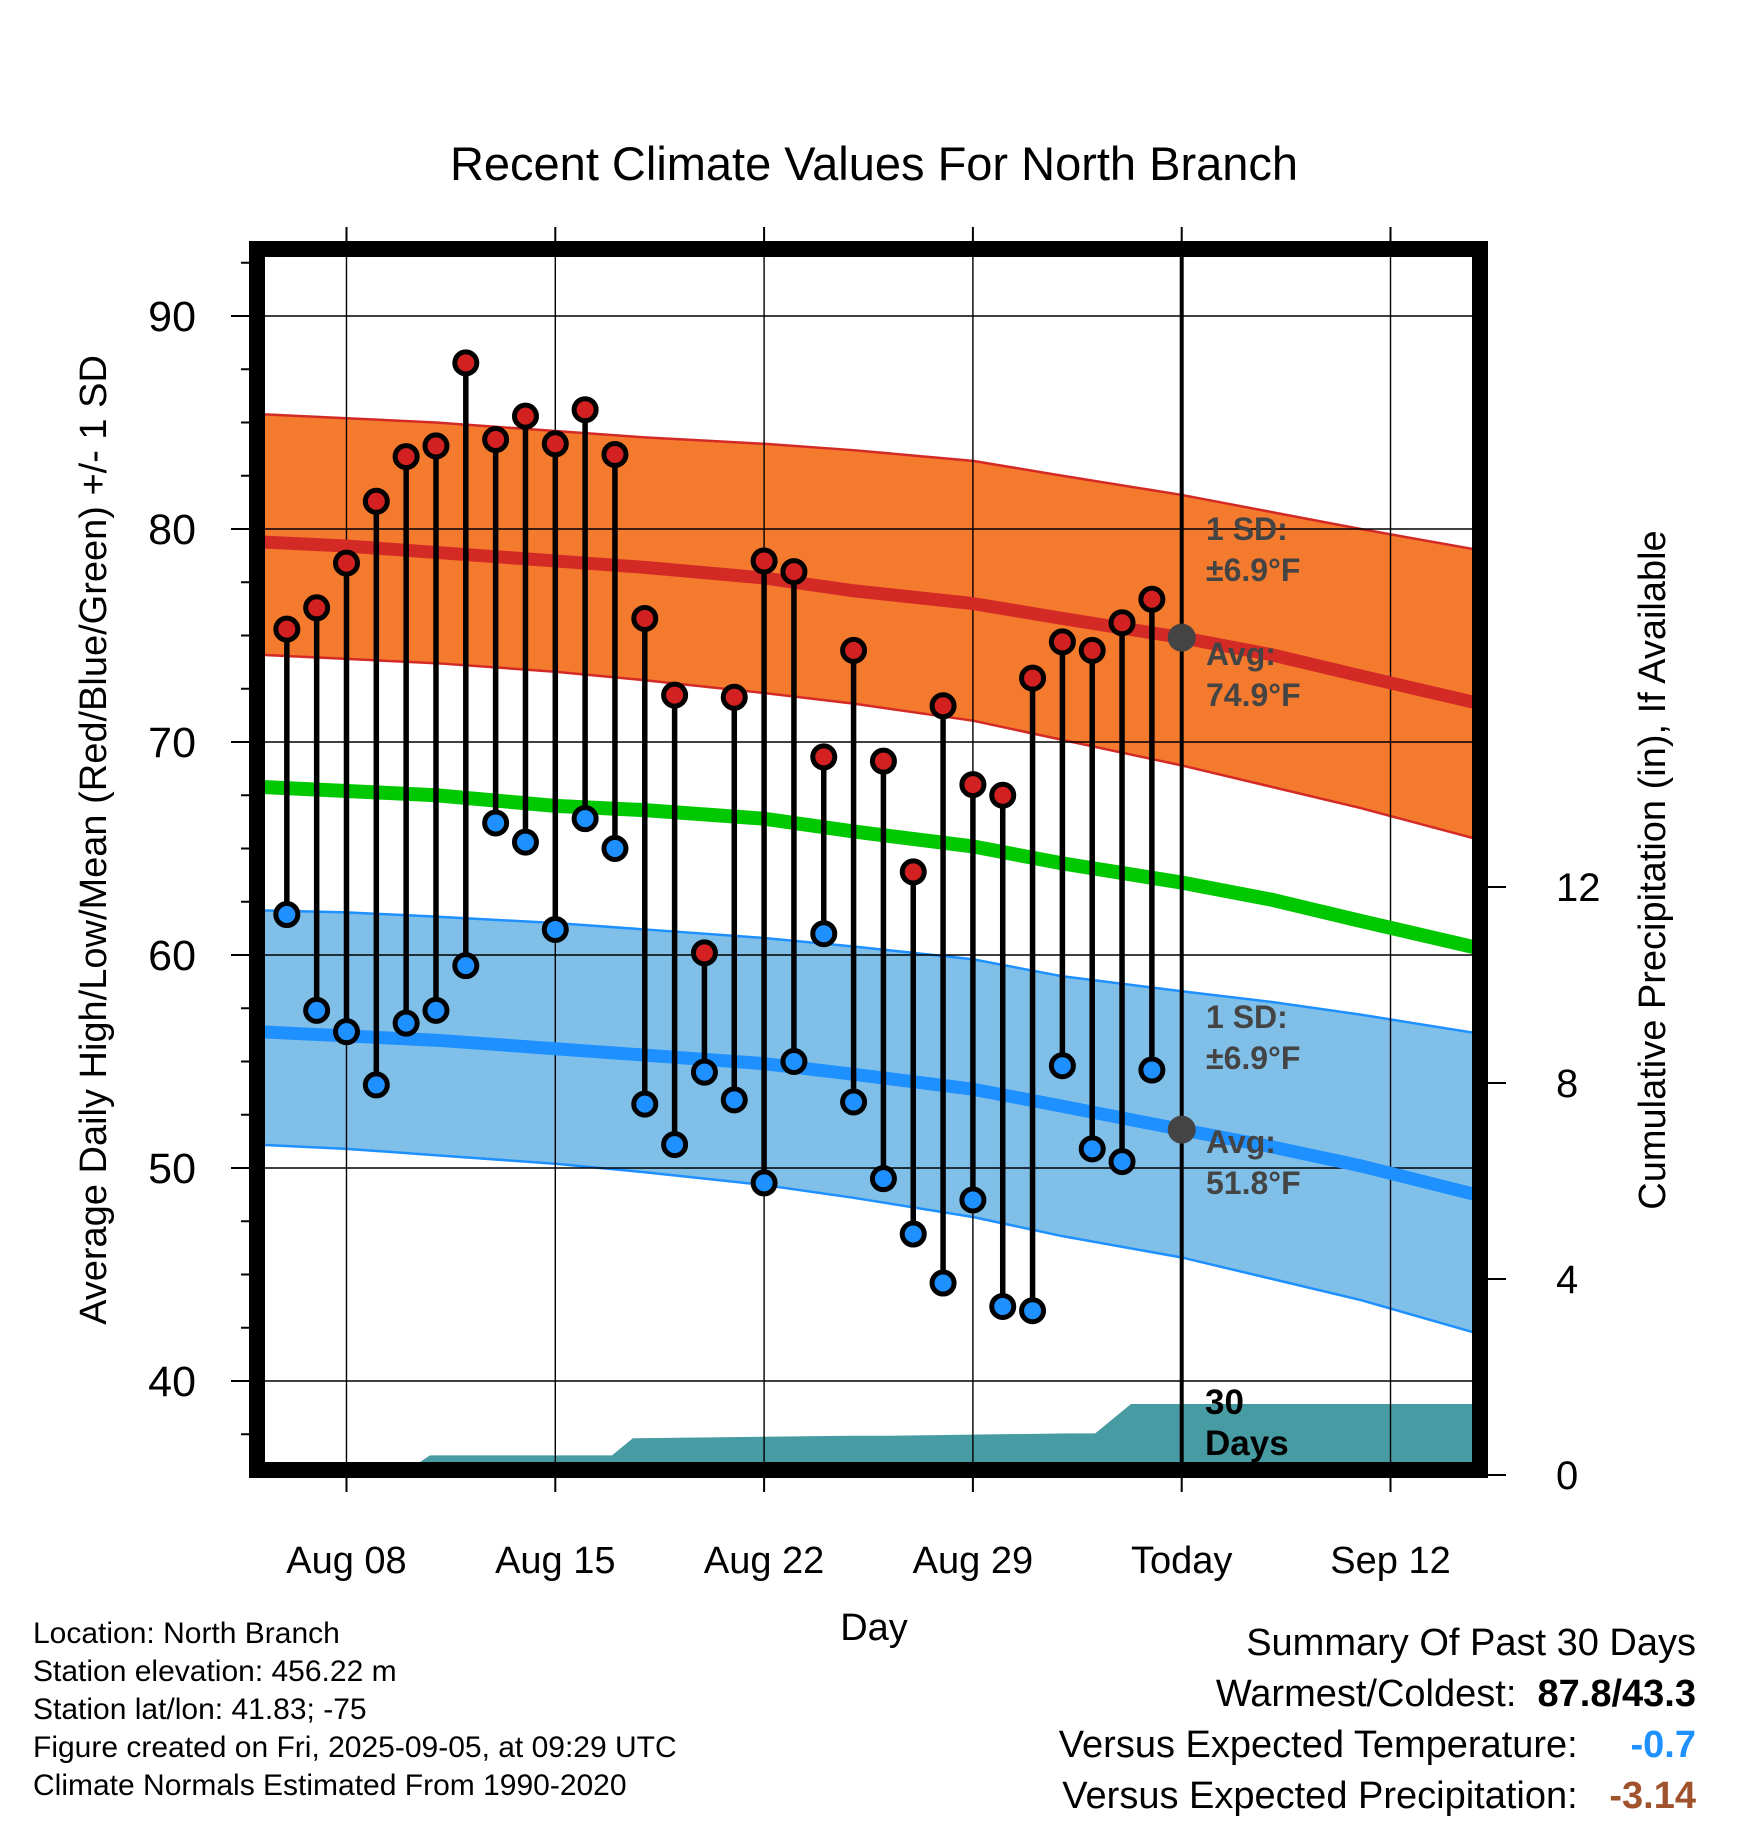  Describe the element at coordinates (1578, 888) in the screenshot. I see `y-right-tick-label: 12` at that location.